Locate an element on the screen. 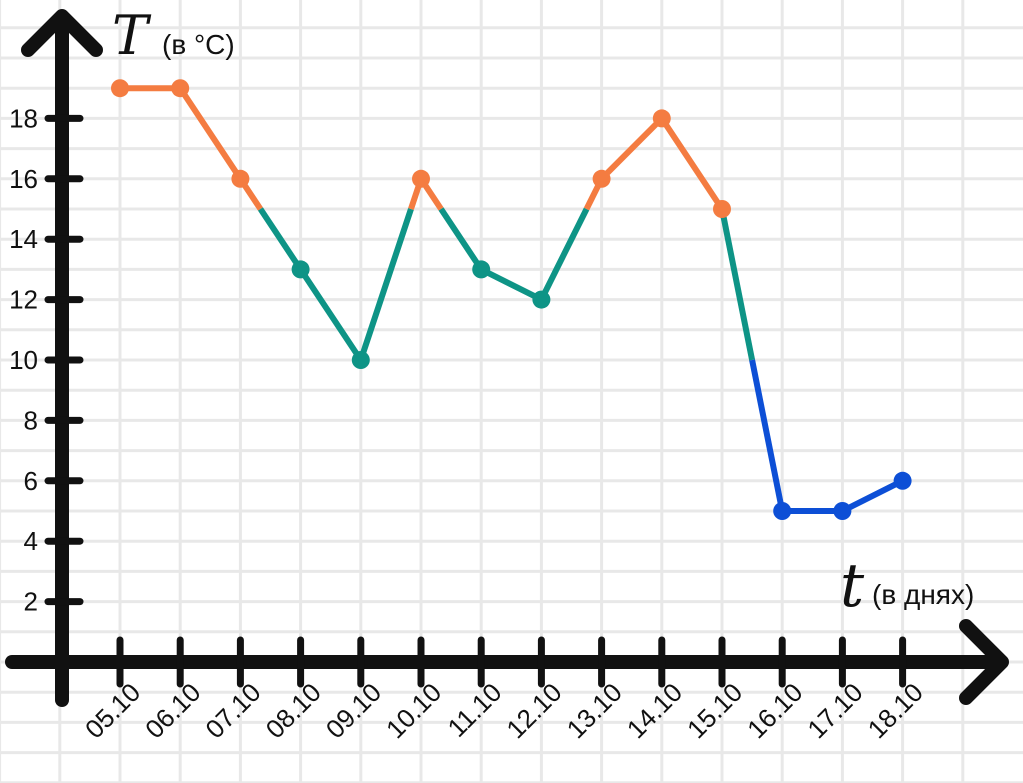 The width and height of the screenshot is (1023, 783). y-axis-arrow is located at coordinates (62, 33).